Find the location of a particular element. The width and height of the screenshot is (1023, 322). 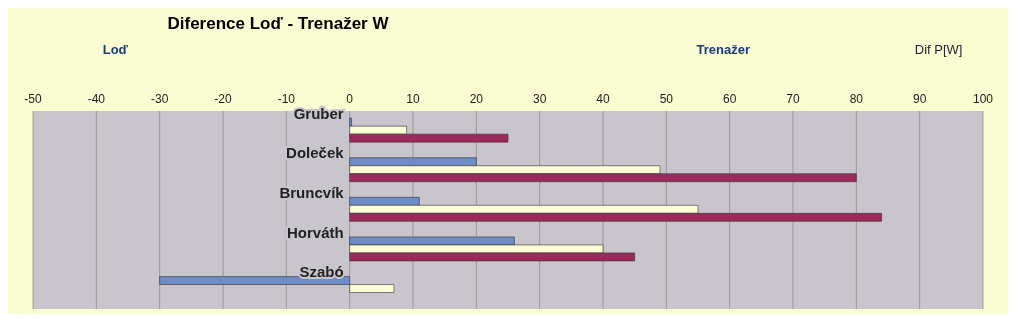

x-tick-label: 80 is located at coordinates (856, 99).